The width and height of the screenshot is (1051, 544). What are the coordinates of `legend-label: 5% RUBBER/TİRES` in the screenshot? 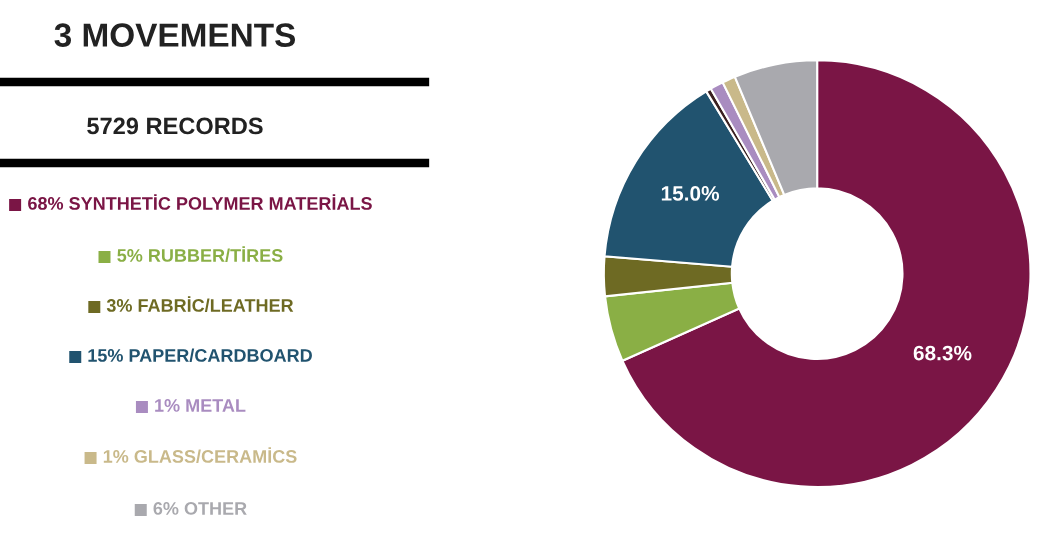 It's located at (200, 254).